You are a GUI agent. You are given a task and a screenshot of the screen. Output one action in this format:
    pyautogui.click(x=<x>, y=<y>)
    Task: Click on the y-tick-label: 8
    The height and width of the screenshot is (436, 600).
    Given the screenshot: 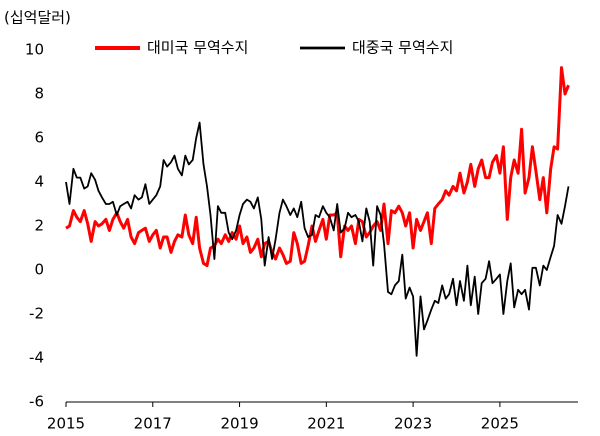 What is the action you would take?
    pyautogui.click(x=39, y=94)
    